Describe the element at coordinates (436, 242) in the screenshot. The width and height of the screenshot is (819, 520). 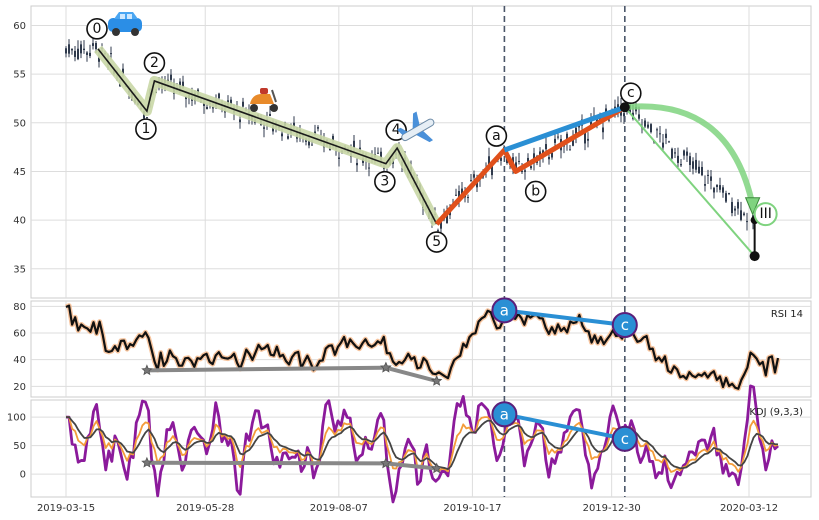
I see `wave-label-5: 5` at that location.